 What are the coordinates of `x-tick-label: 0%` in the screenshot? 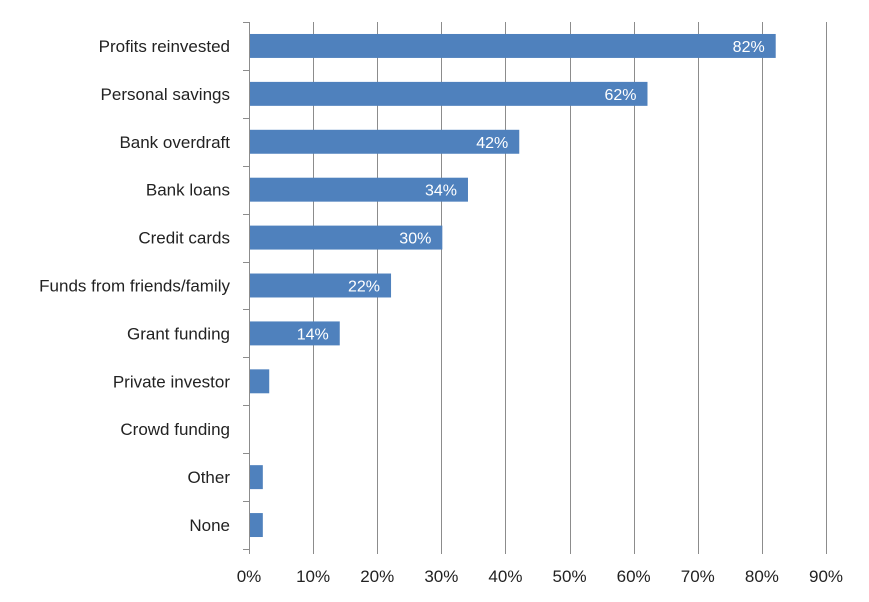 It's located at (249, 576).